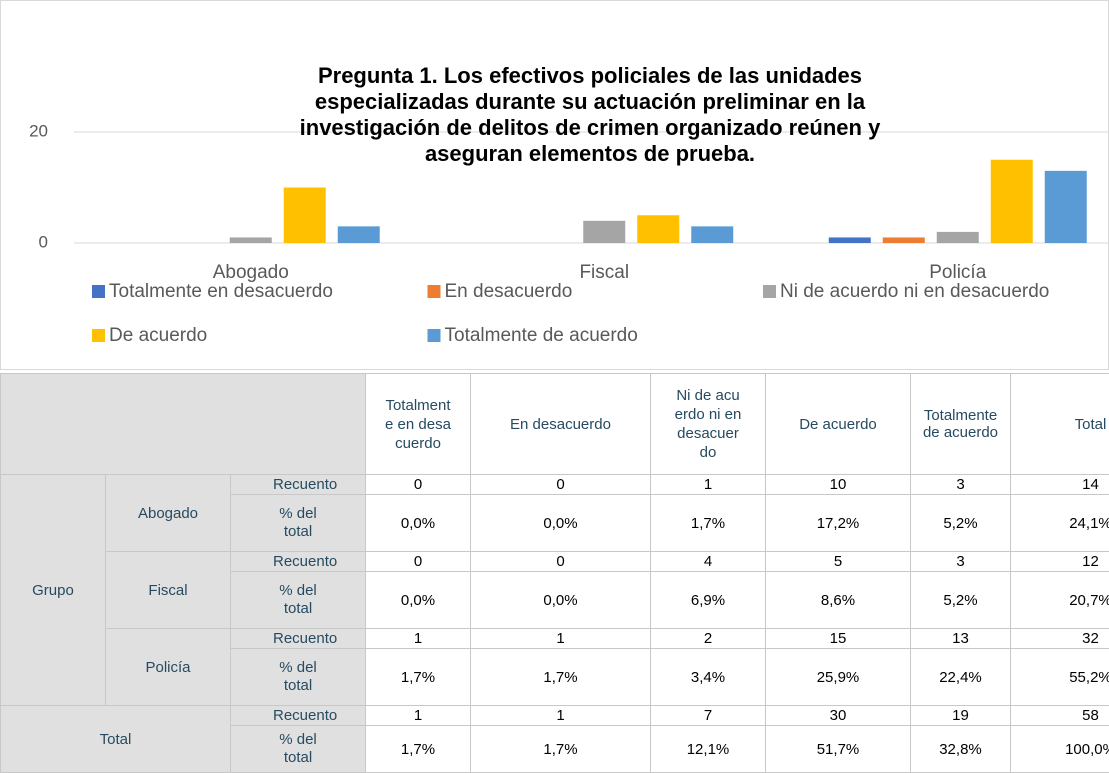 The height and width of the screenshot is (773, 1109). Describe the element at coordinates (708, 600) in the screenshot. I see `cell: 6,9%` at that location.